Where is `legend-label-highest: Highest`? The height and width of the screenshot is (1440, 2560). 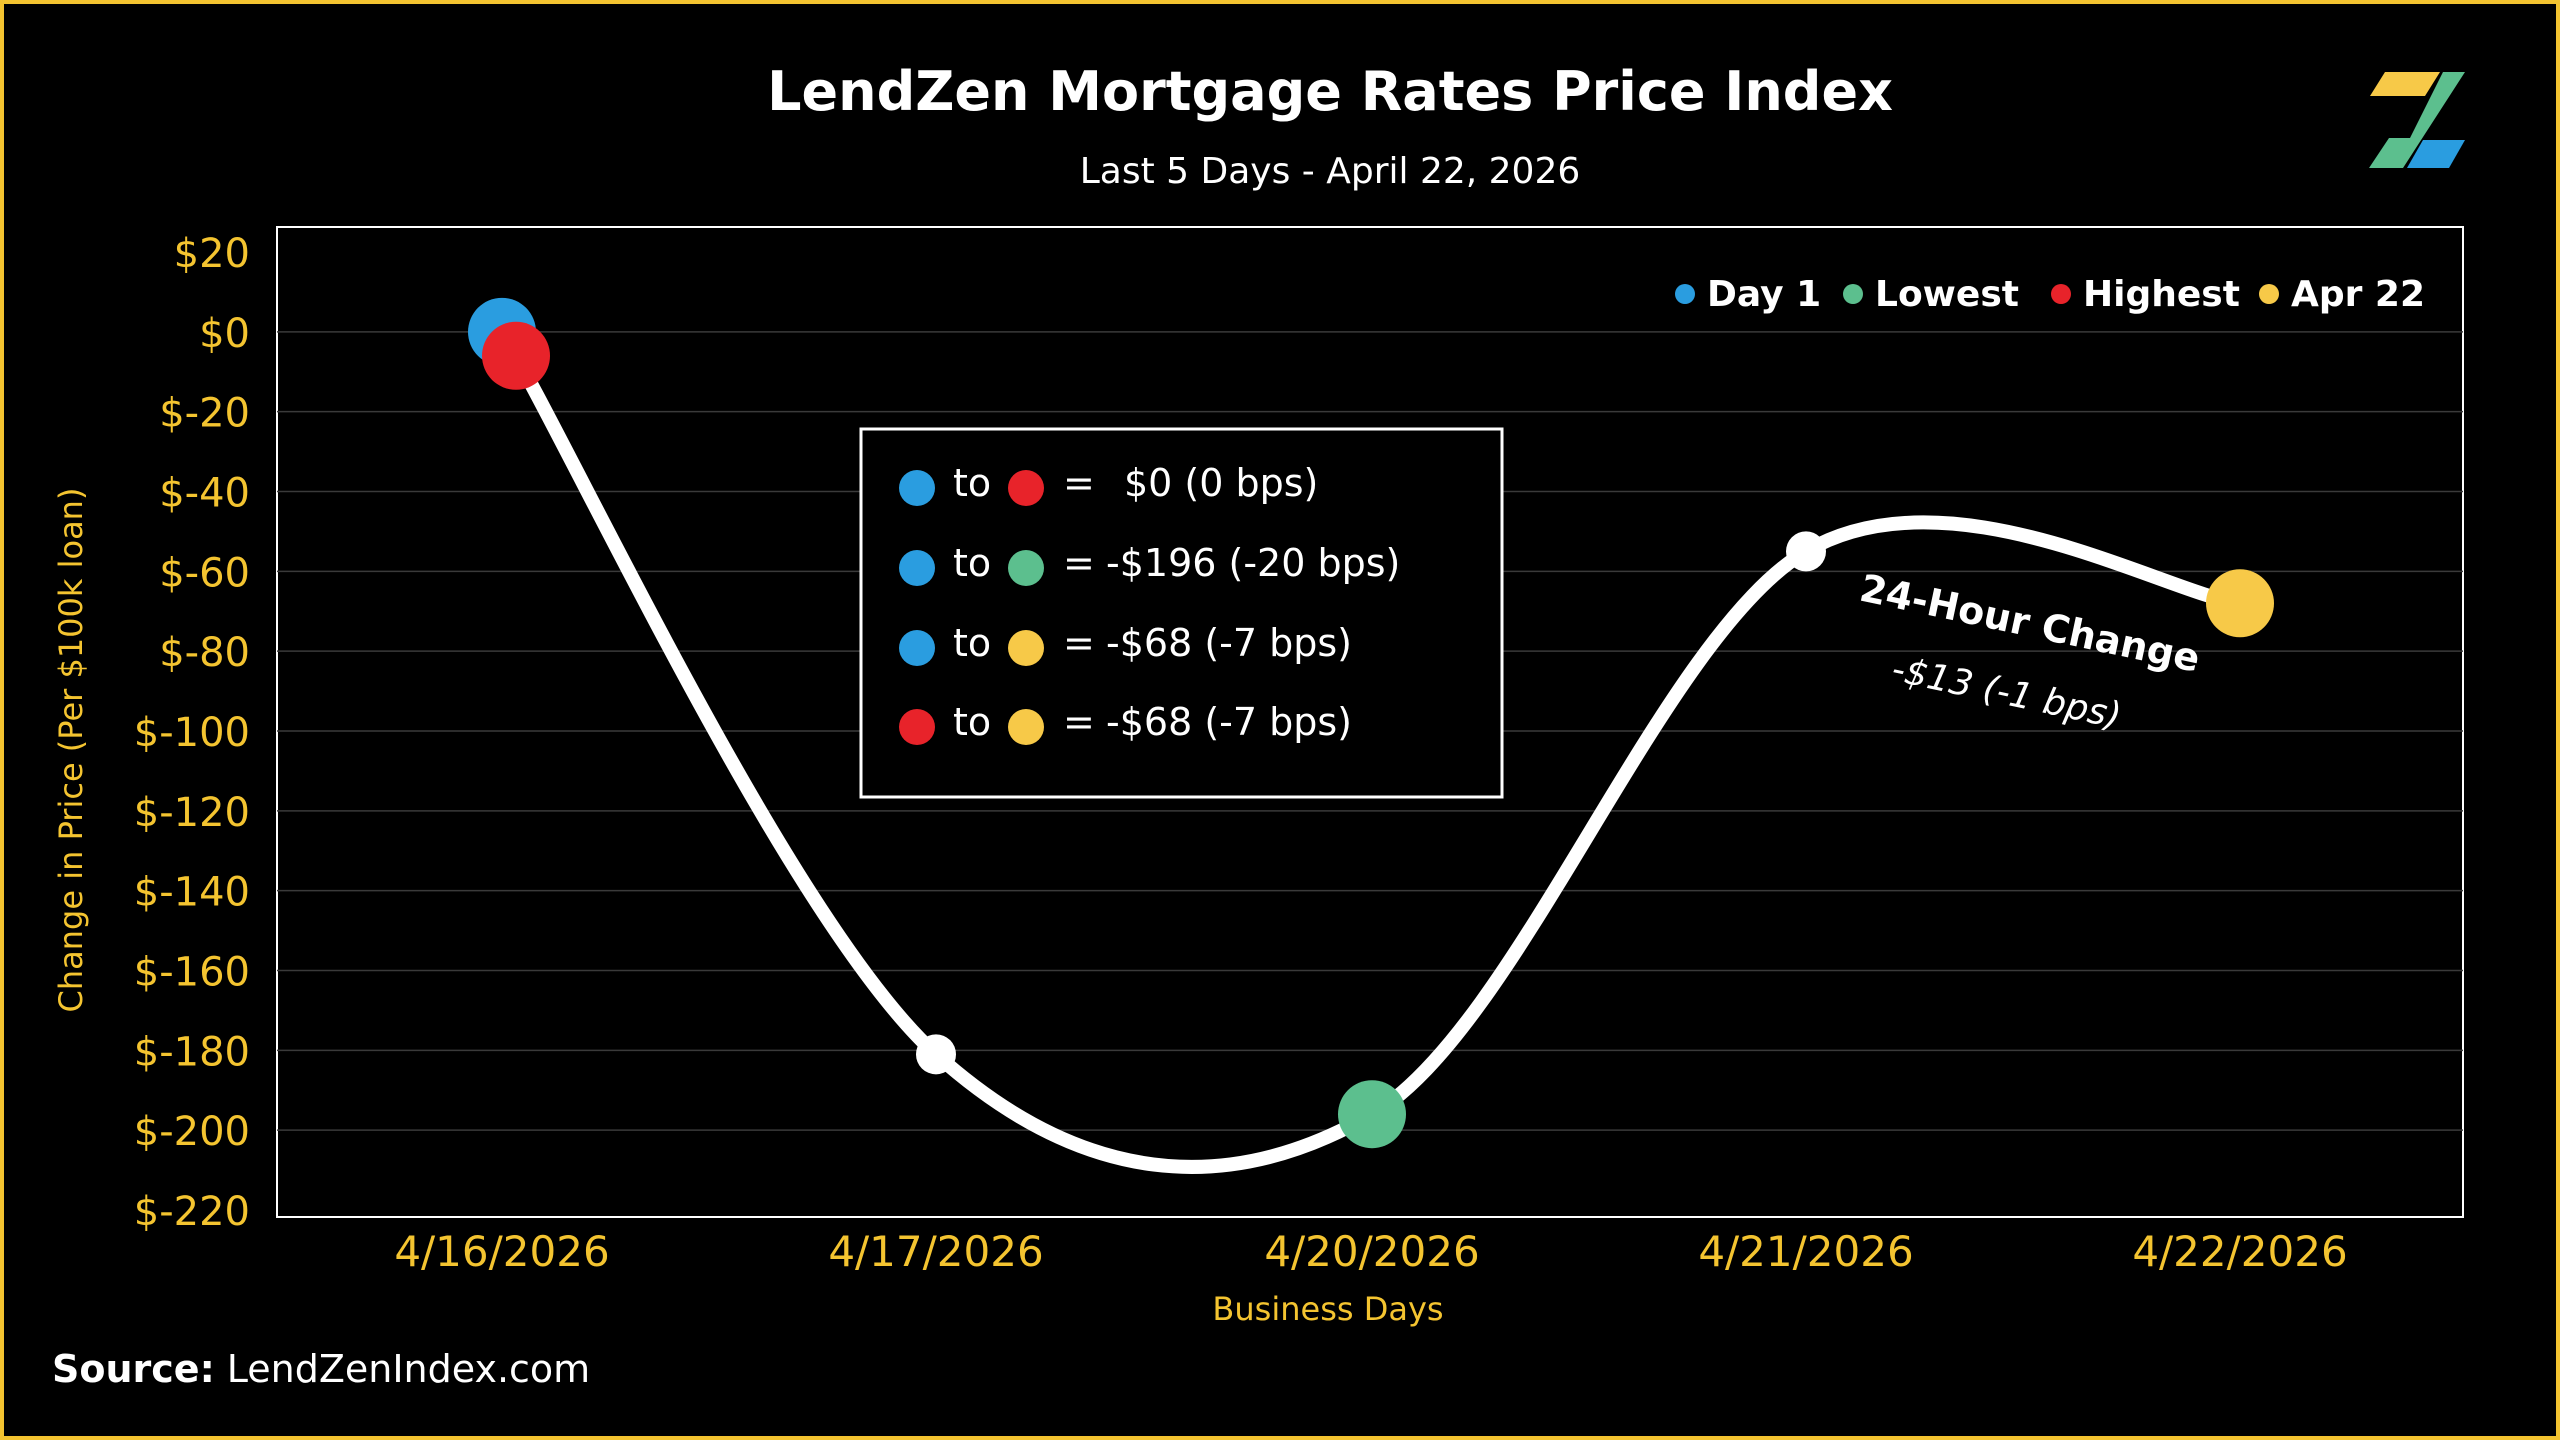 legend-label-highest: Highest is located at coordinates (2161, 294).